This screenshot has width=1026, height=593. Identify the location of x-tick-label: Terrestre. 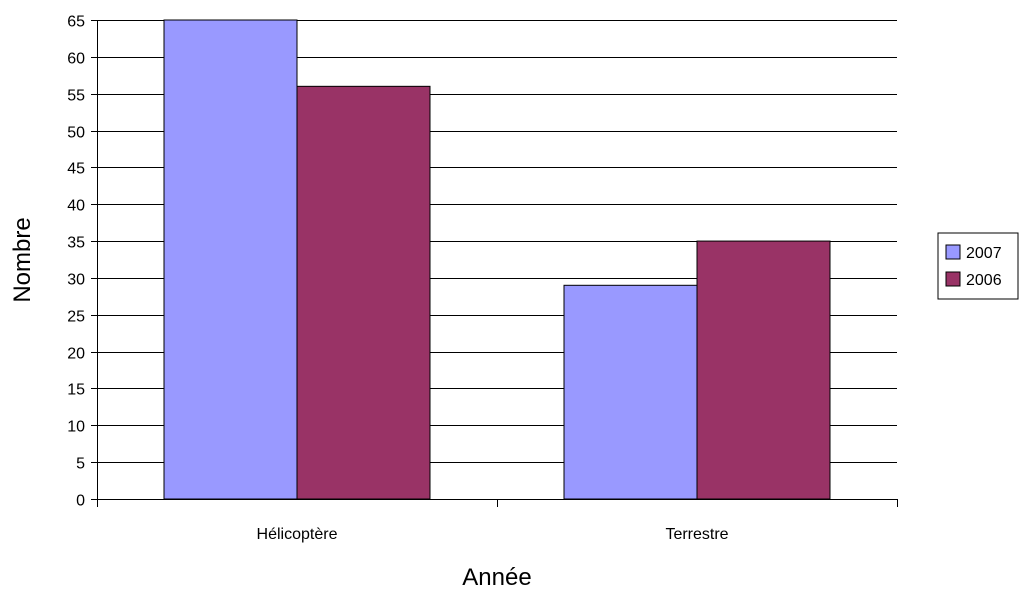
(696, 534).